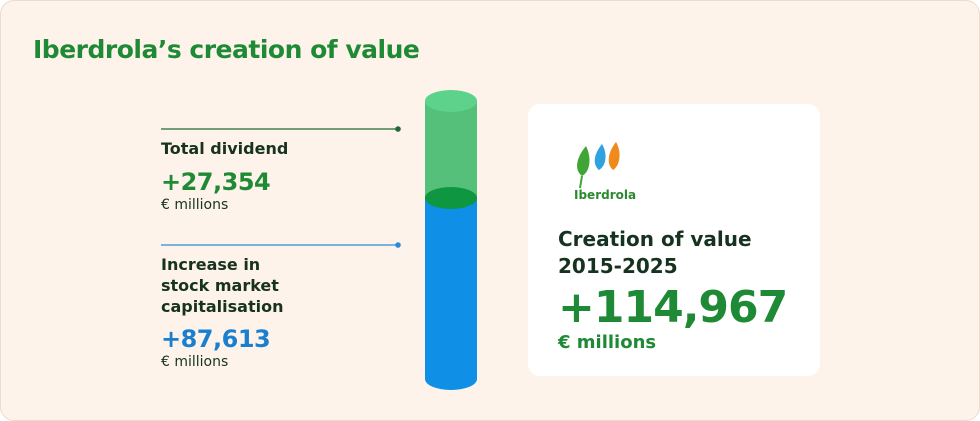 The image size is (980, 421). Describe the element at coordinates (226, 49) in the screenshot. I see `title: Iberdrola’s creation of value` at that location.